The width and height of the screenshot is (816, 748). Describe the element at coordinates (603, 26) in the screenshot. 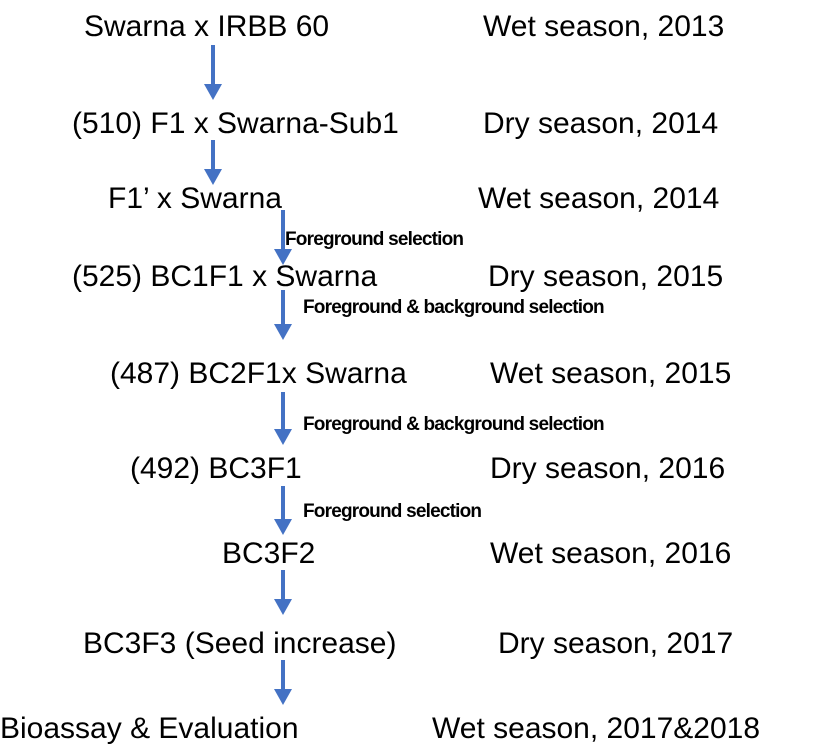

I see `season-label: Wet season, 2013` at that location.